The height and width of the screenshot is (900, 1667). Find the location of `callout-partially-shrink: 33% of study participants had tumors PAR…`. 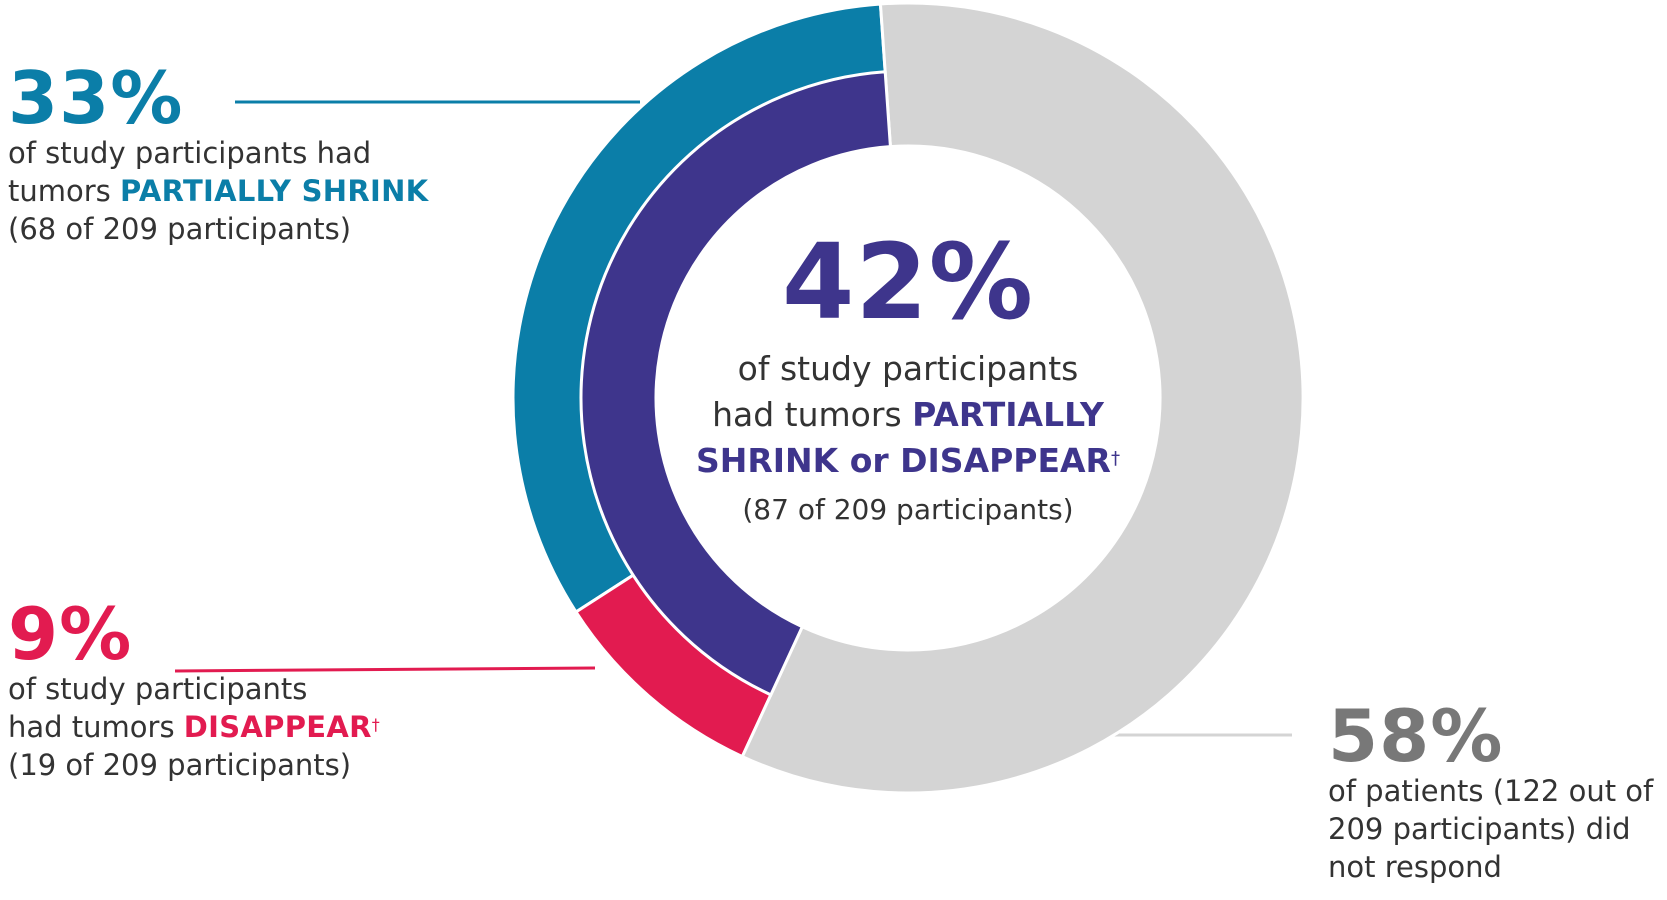

callout-partially-shrink: 33% of study participants had tumors PAR… is located at coordinates (218, 155).